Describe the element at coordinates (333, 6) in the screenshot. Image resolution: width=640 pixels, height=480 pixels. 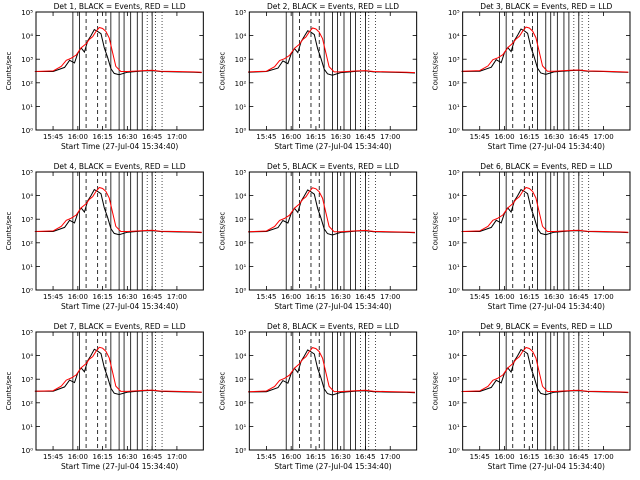
I see `panel-title: Det 2, BLACK = Events, RED = LLD` at that location.